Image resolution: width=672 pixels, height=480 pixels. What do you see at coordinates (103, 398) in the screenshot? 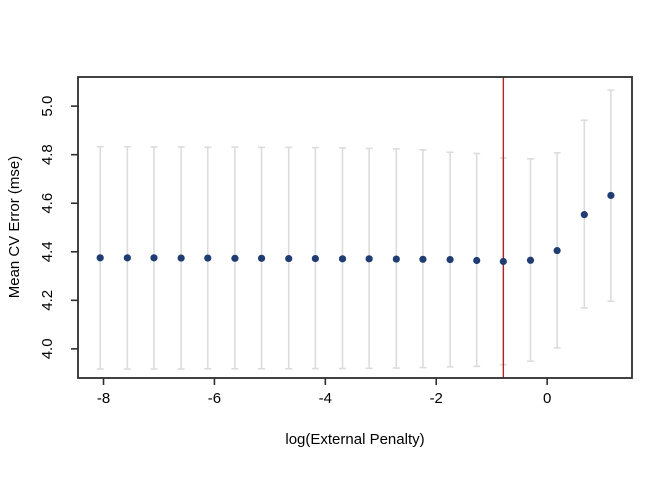
I see `x-axis-tick-label: -8` at bounding box center [103, 398].